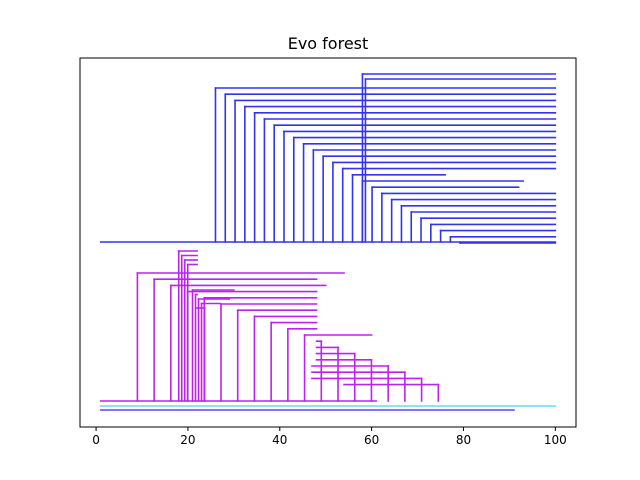 The image size is (640, 480). I want to click on x-tick-label-3: 60, so click(371, 440).